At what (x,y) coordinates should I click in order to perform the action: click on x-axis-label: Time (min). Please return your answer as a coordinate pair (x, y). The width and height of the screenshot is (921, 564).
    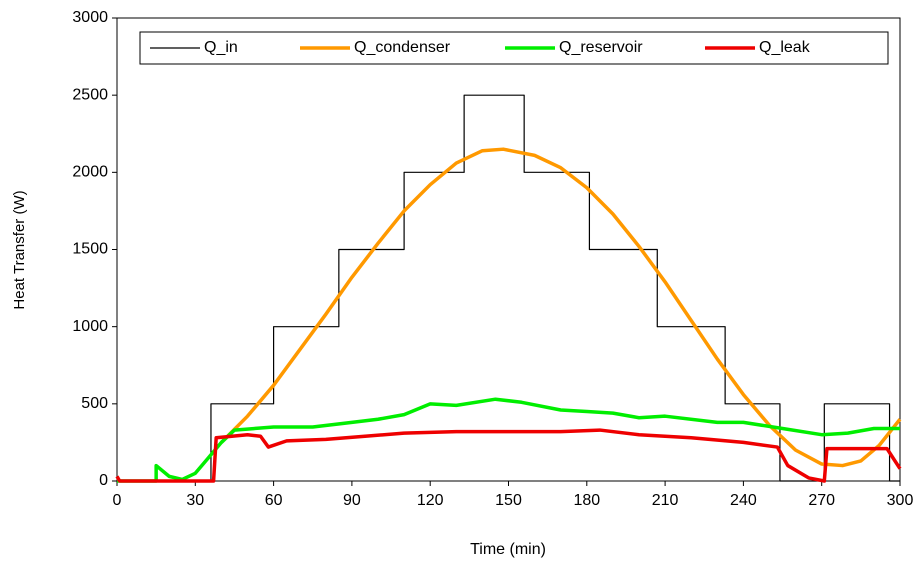
    Looking at the image, I should click on (508, 549).